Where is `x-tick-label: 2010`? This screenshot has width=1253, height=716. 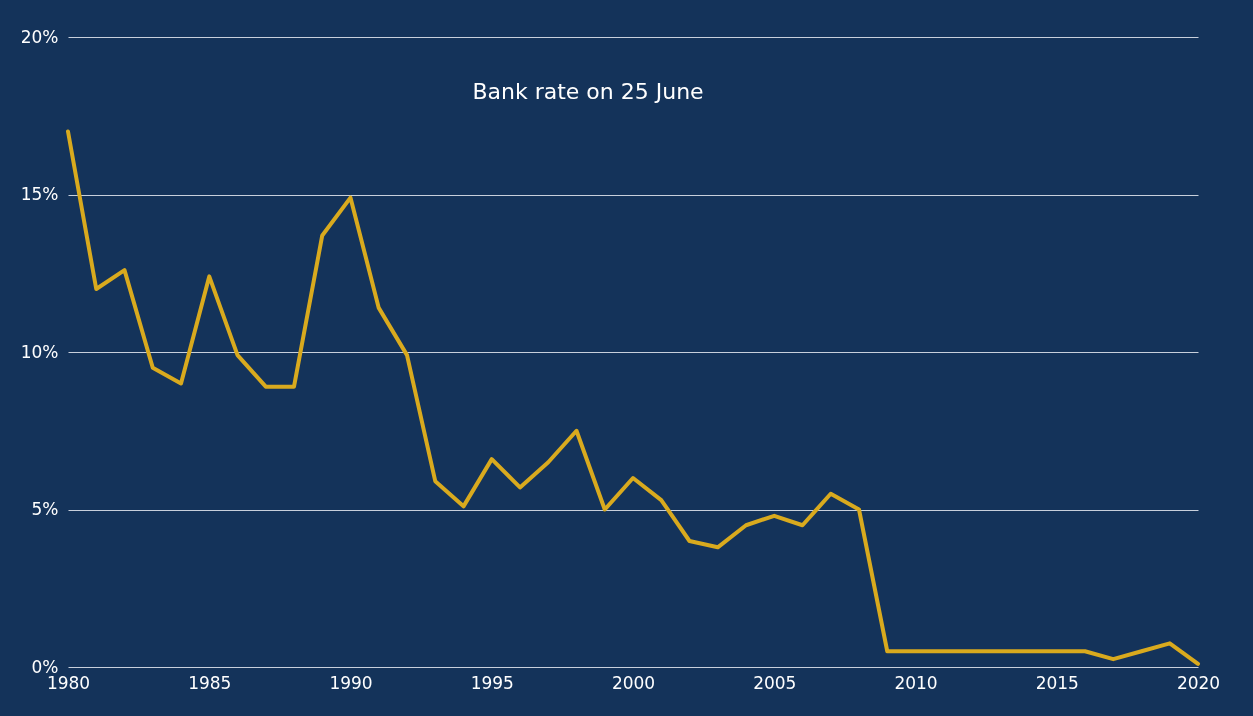
x-tick-label: 2010 is located at coordinates (916, 682).